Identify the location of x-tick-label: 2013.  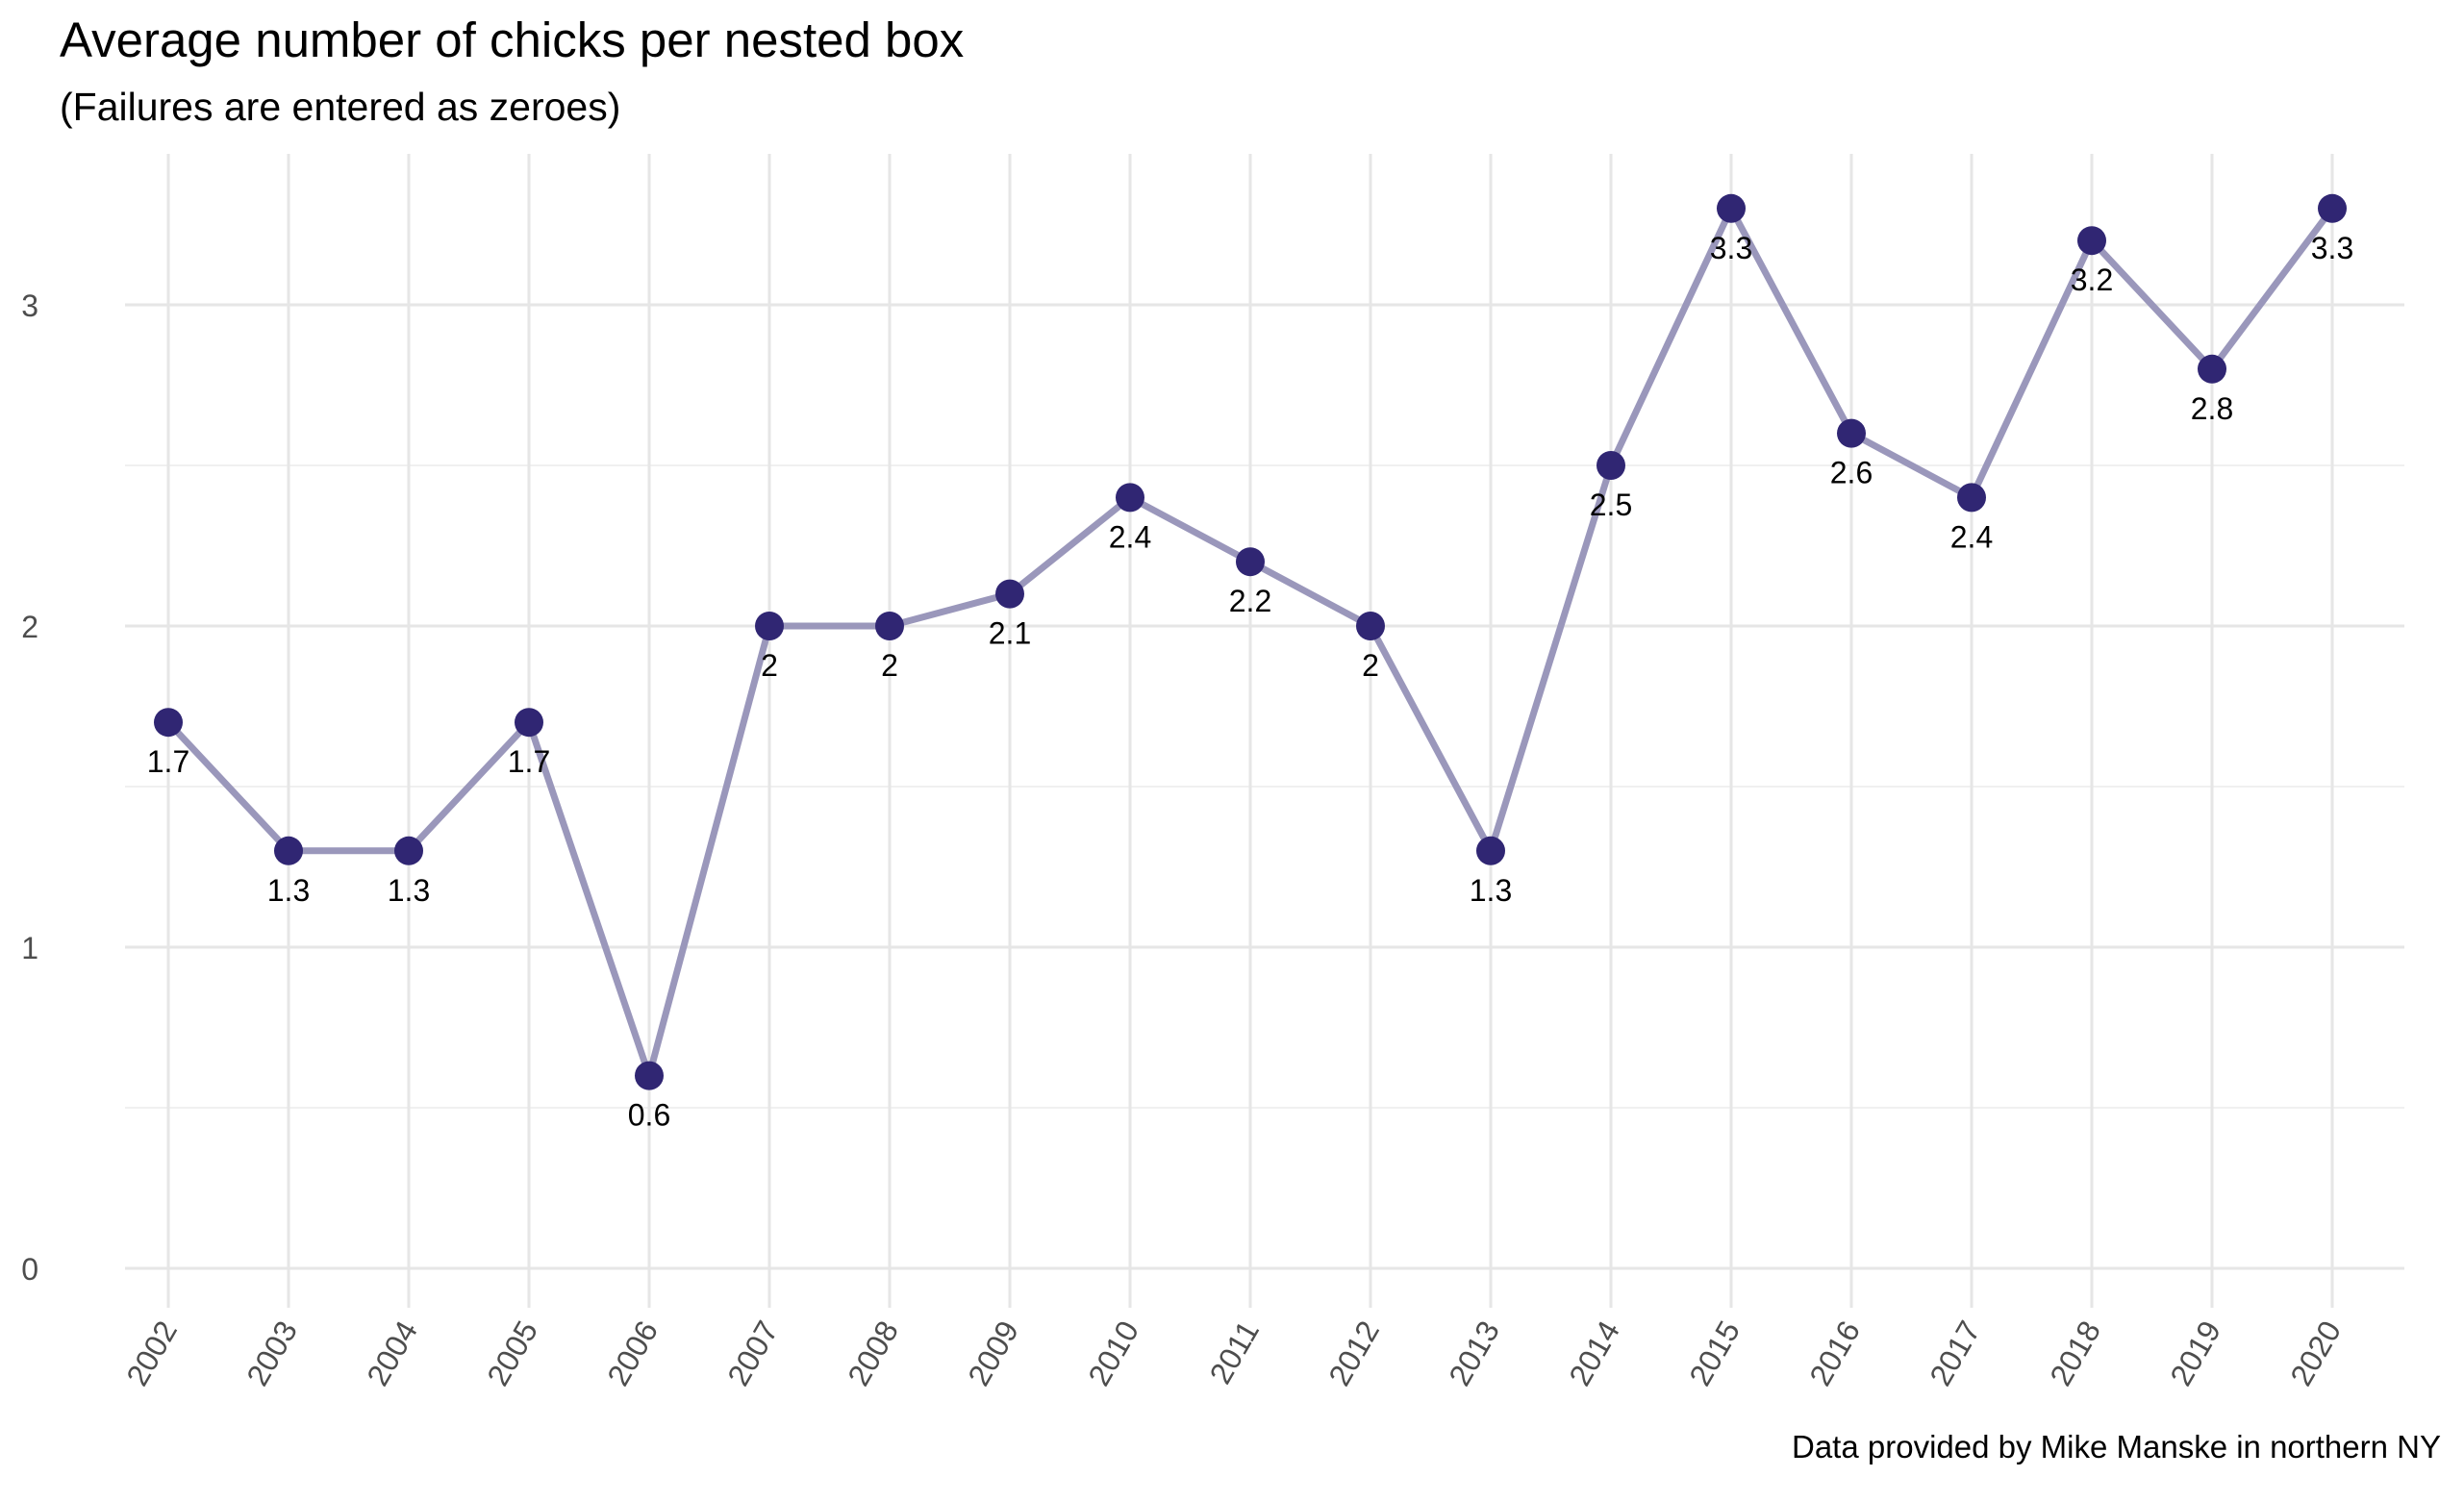
(1474, 1354).